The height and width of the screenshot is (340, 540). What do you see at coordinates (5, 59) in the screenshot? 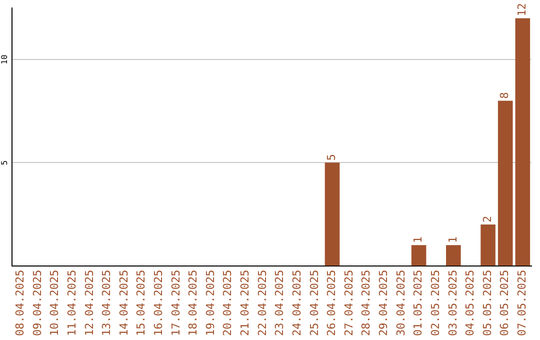
I see `y-tick-label: 10` at bounding box center [5, 59].